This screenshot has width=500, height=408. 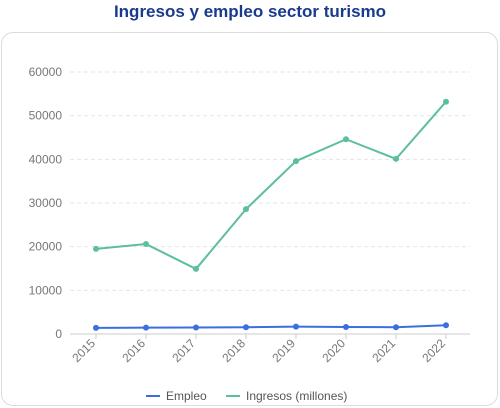 I want to click on legend: Empleo Ingresos (millones), so click(x=246, y=396).